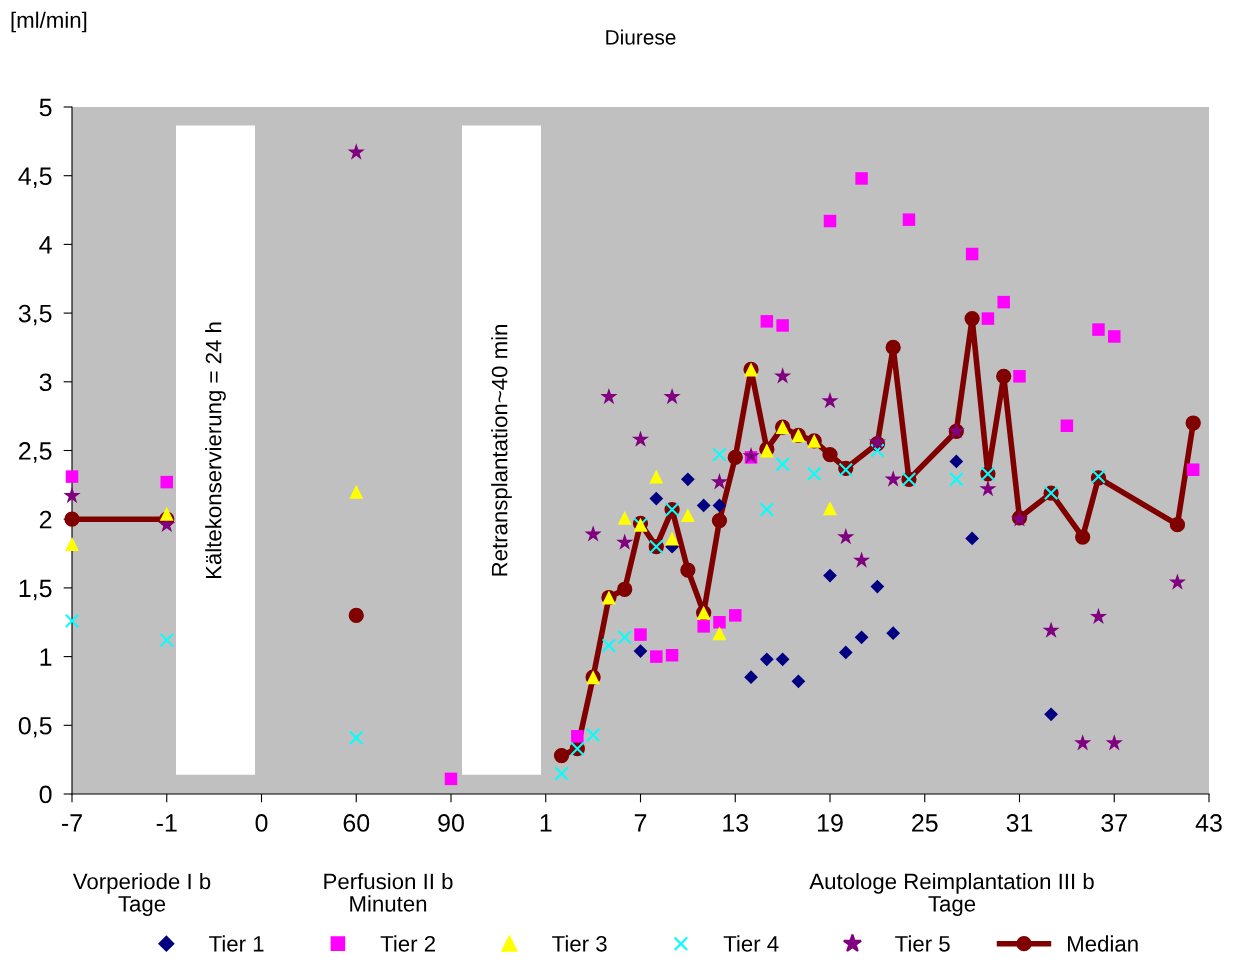 The image size is (1236, 964). Describe the element at coordinates (72, 823) in the screenshot. I see `x-tick-label: -7` at that location.